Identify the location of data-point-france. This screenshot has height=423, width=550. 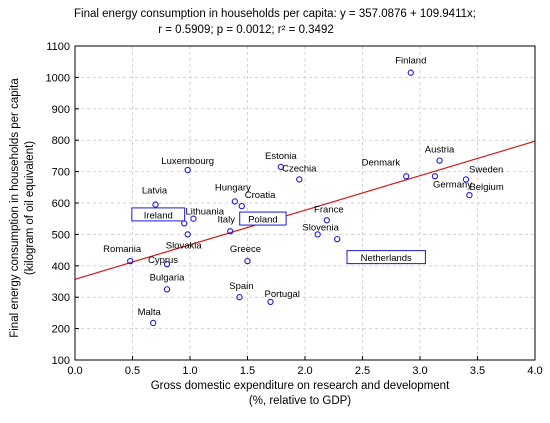
(326, 220).